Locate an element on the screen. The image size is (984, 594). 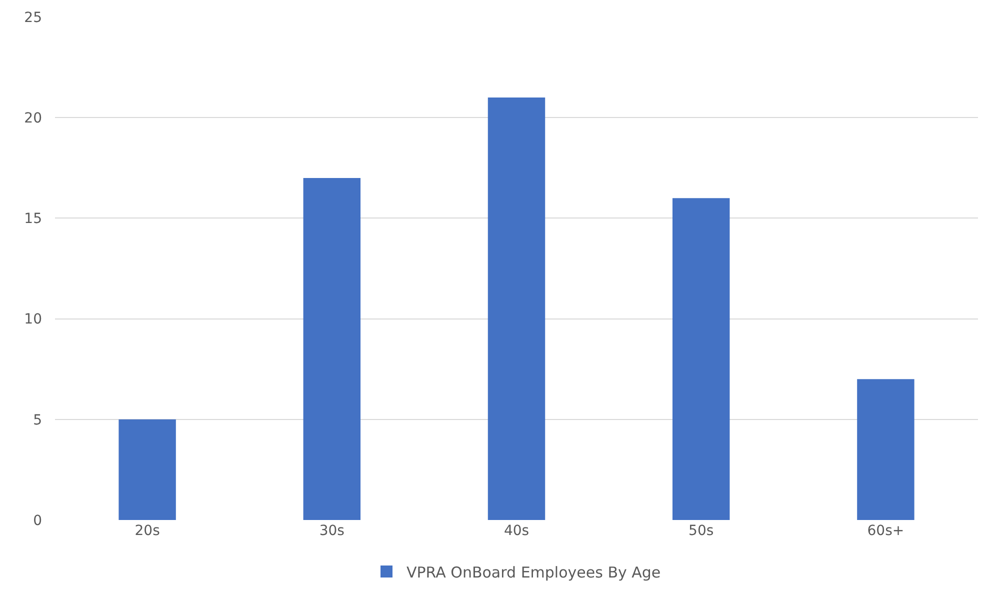
y-tick-label: 5 is located at coordinates (37, 420).